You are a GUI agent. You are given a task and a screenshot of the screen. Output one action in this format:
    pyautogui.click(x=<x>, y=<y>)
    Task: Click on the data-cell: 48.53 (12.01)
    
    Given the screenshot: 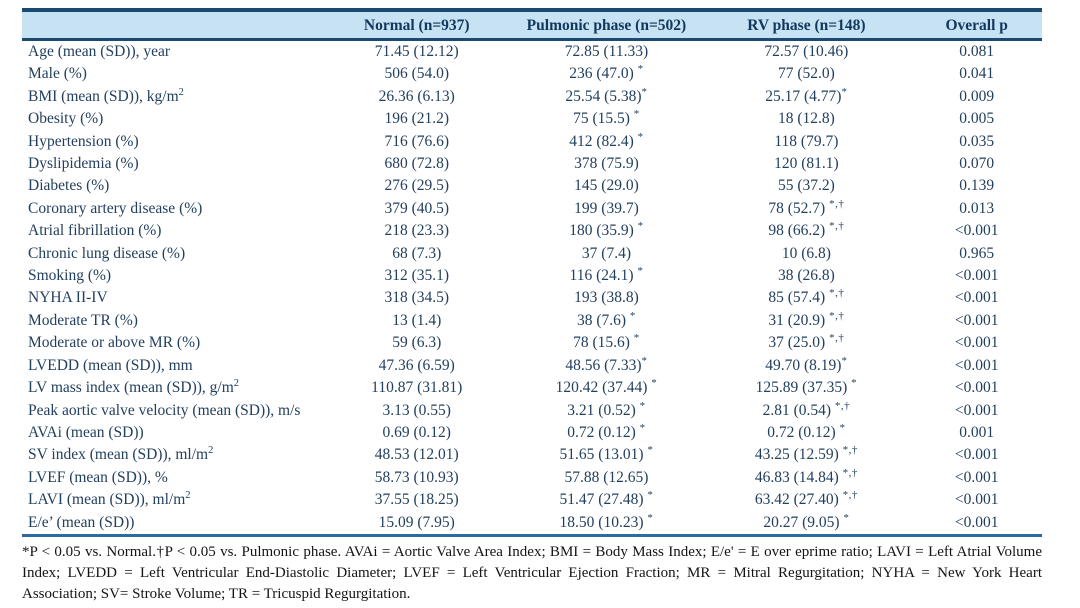 What is the action you would take?
    pyautogui.click(x=416, y=455)
    